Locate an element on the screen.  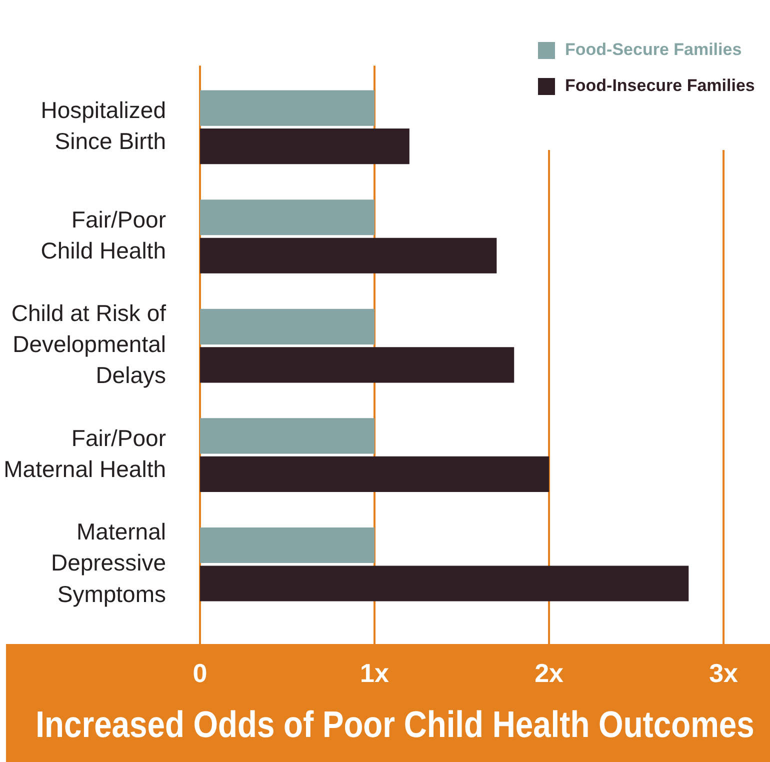
x-tick-label: 1x is located at coordinates (375, 673).